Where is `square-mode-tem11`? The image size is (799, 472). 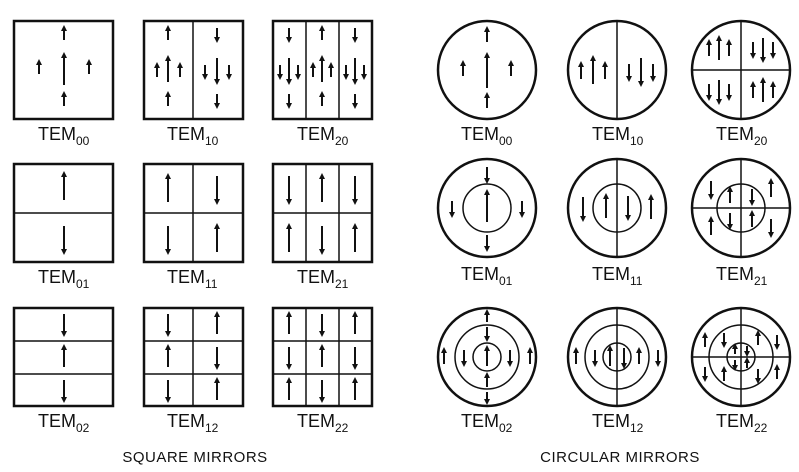 square-mode-tem11 is located at coordinates (193, 213).